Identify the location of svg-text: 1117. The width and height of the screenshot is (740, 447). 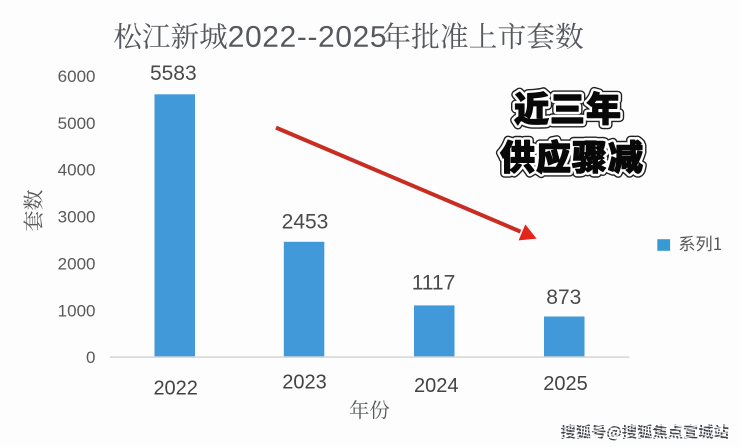
(434, 283).